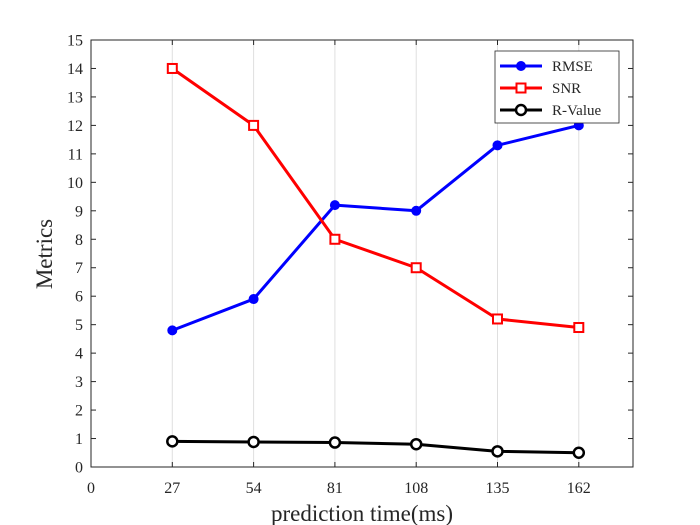 This screenshot has height=525, width=700. I want to click on y-tick-label: 0, so click(79, 468).